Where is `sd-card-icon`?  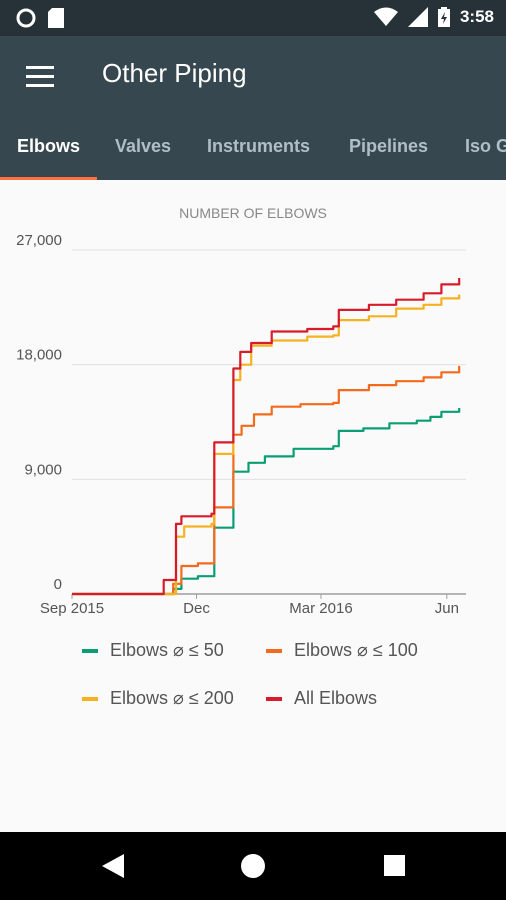 sd-card-icon is located at coordinates (56, 18).